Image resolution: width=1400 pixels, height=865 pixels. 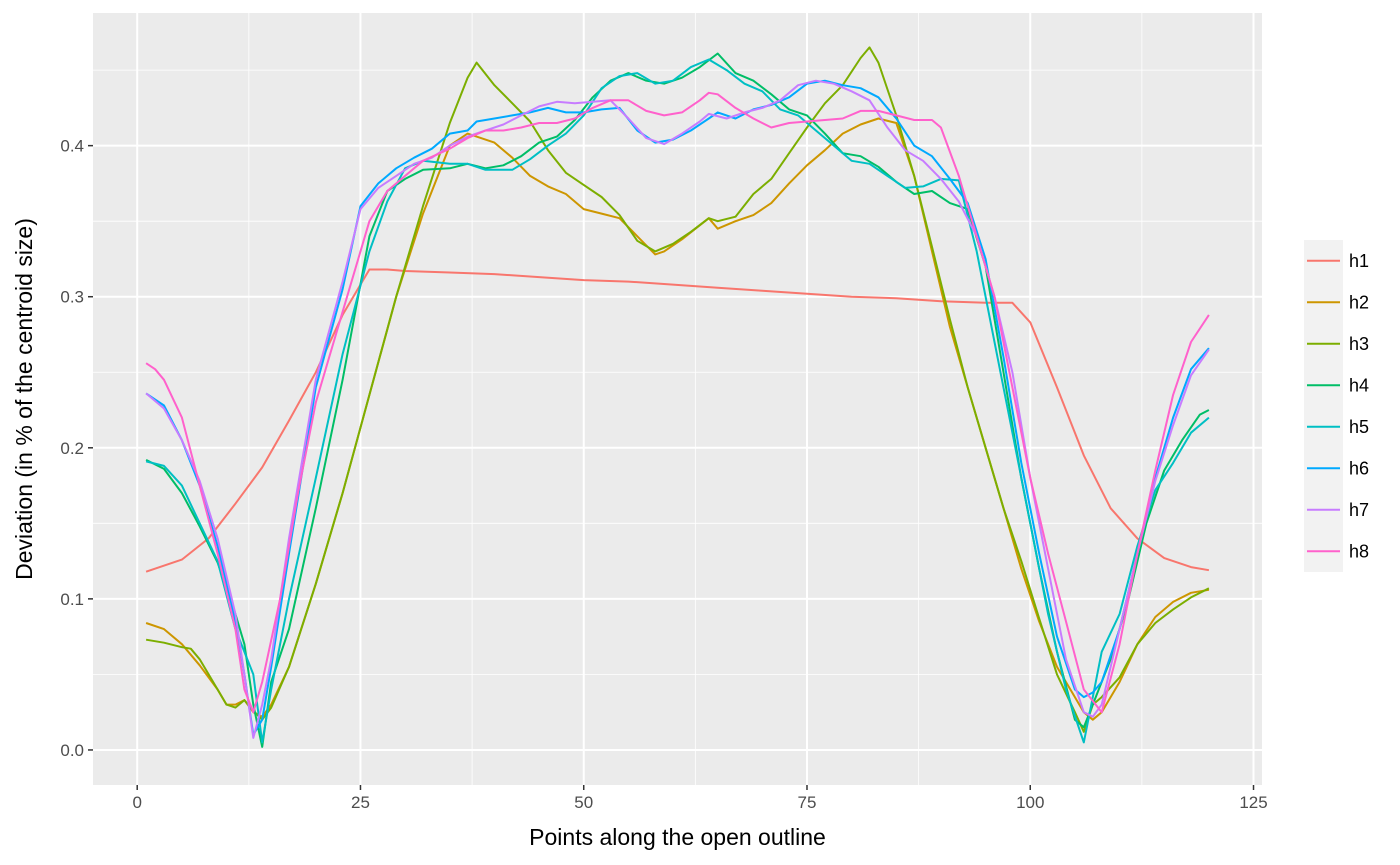 What do you see at coordinates (1030, 802) in the screenshot?
I see `x-tick-label: 100` at bounding box center [1030, 802].